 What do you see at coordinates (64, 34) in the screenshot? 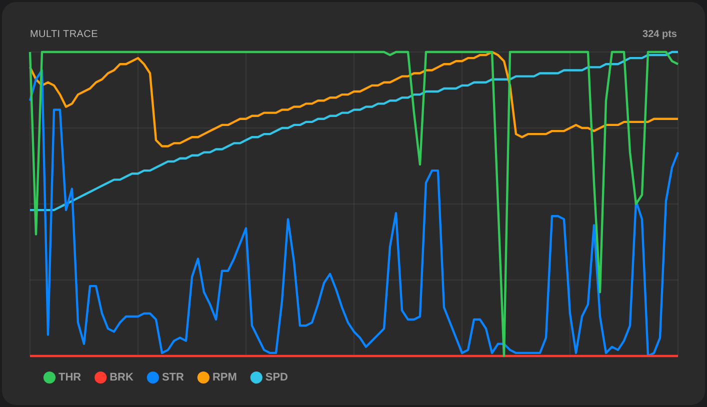
I see `chart-title: MULTI TRACE` at bounding box center [64, 34].